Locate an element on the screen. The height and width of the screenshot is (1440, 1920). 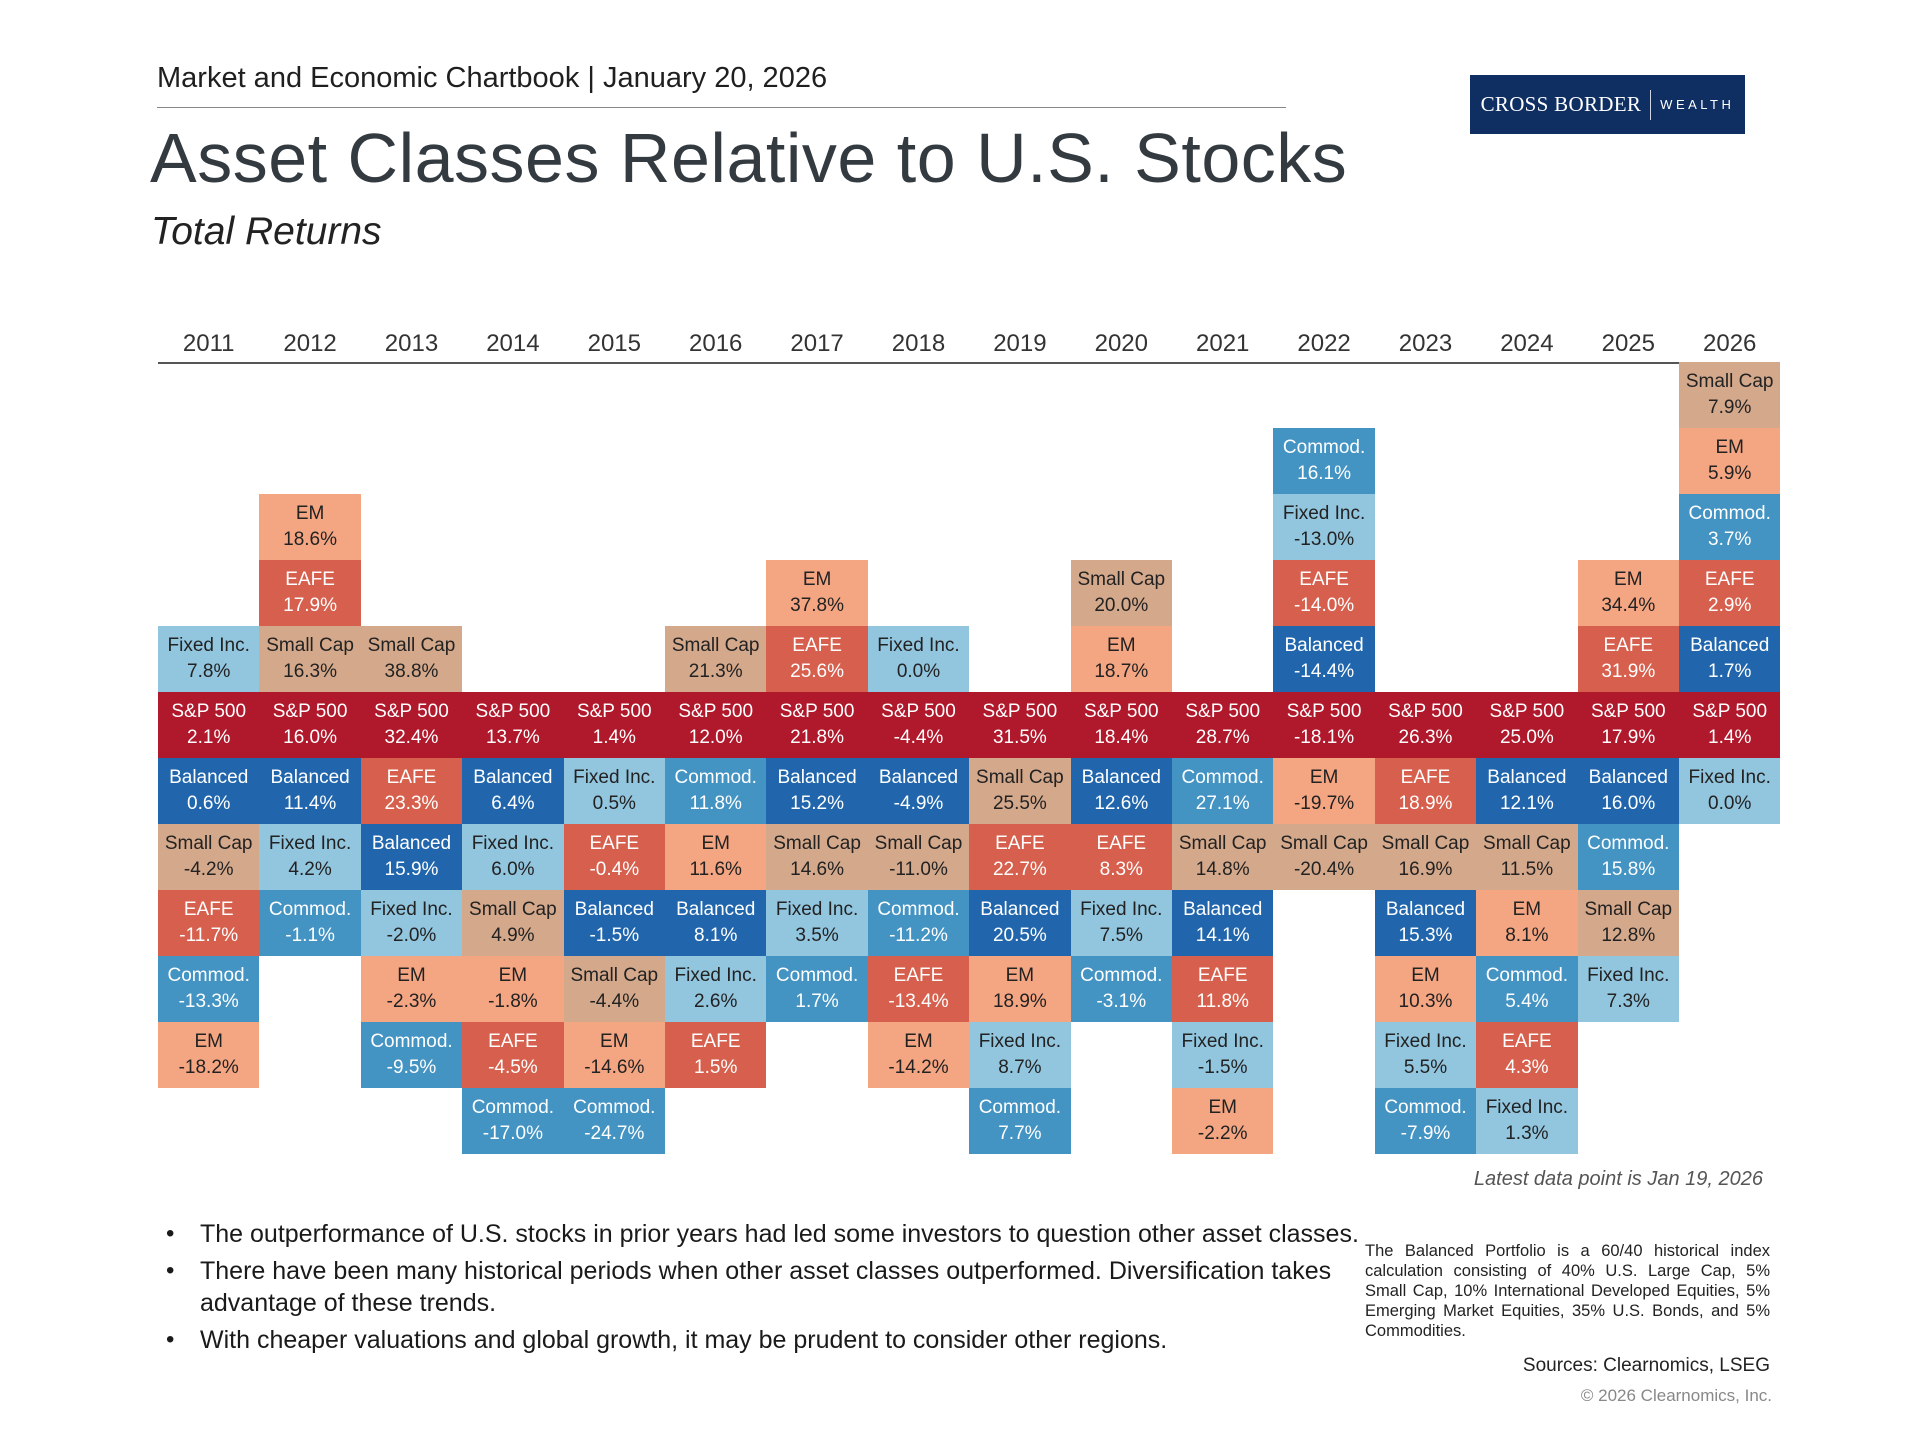
return-value: -24.7% is located at coordinates (614, 1133).